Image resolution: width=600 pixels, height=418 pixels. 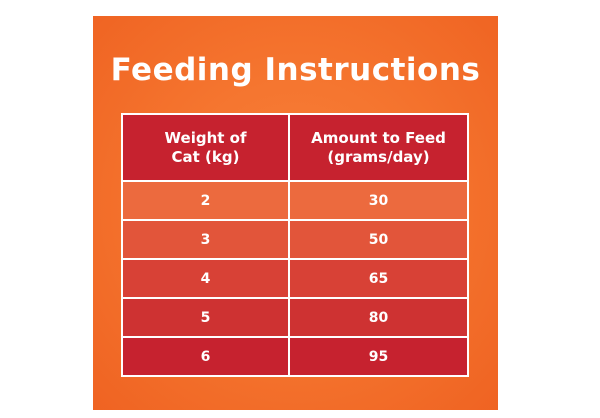 What do you see at coordinates (378, 200) in the screenshot?
I see `amount-cell: 30` at bounding box center [378, 200].